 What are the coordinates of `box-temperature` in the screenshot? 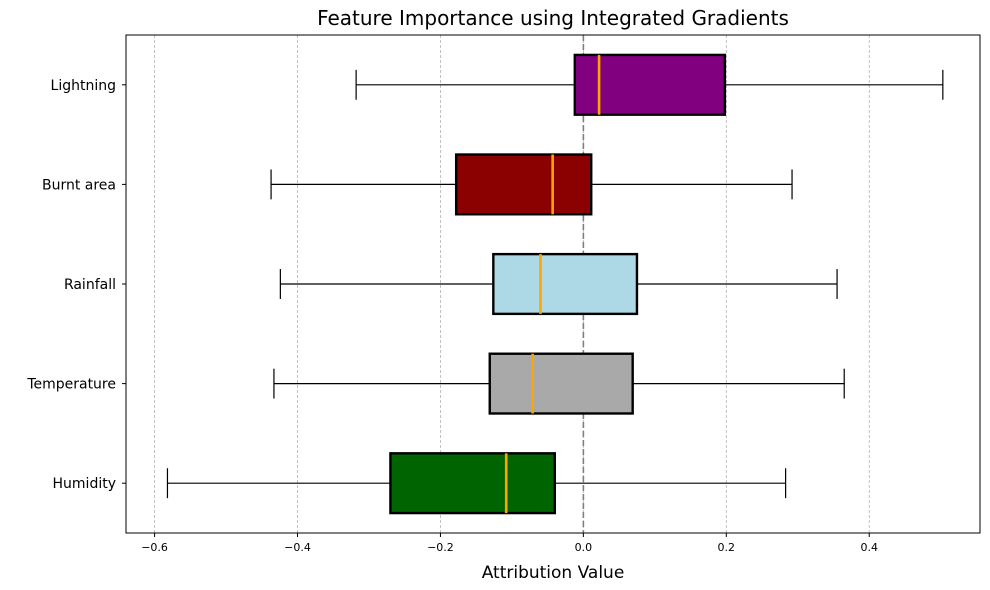 It's located at (559, 383).